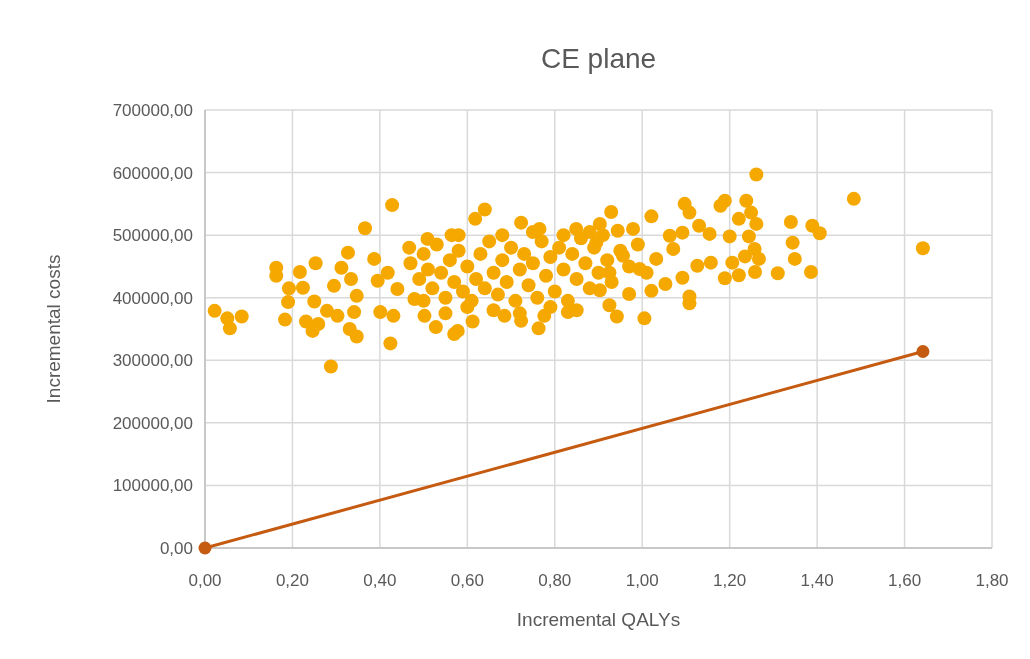  What do you see at coordinates (598, 58) in the screenshot?
I see `chart-title: CE plane` at bounding box center [598, 58].